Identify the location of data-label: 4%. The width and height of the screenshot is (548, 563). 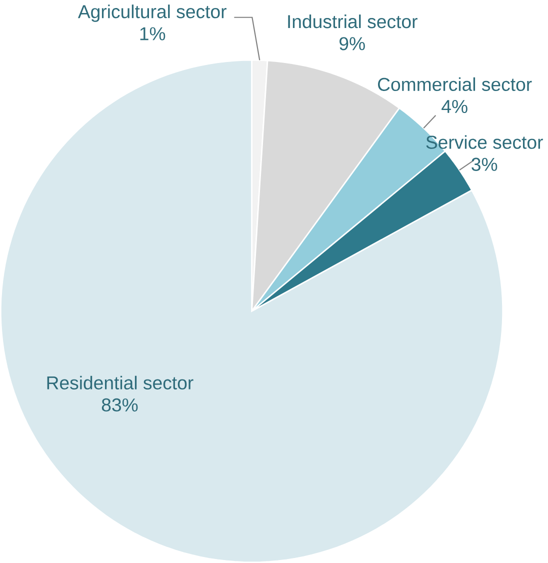
(455, 106).